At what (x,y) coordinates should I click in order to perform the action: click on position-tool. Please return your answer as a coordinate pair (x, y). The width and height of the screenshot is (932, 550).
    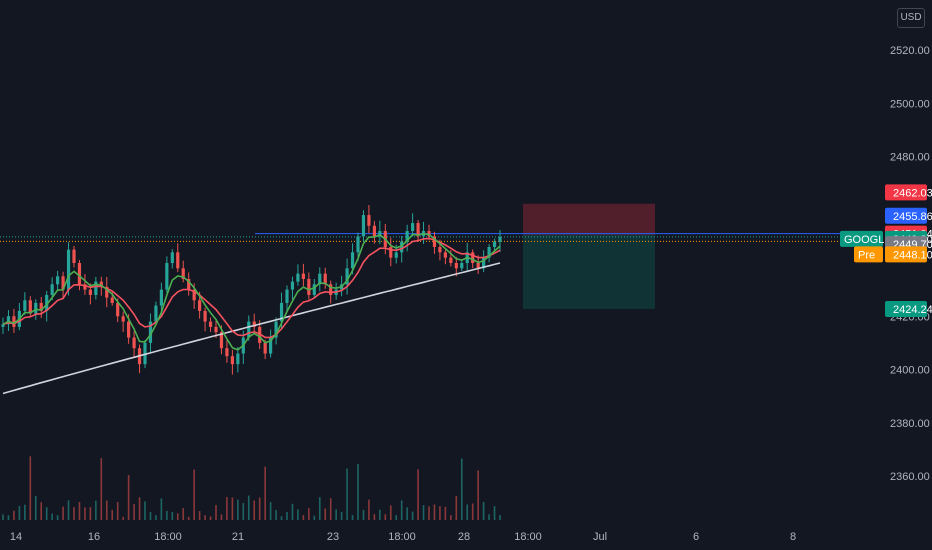
    Looking at the image, I should click on (589, 256).